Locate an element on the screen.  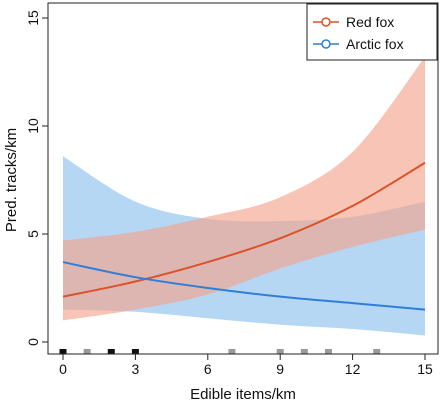
x-tick-label: 6 is located at coordinates (208, 369).